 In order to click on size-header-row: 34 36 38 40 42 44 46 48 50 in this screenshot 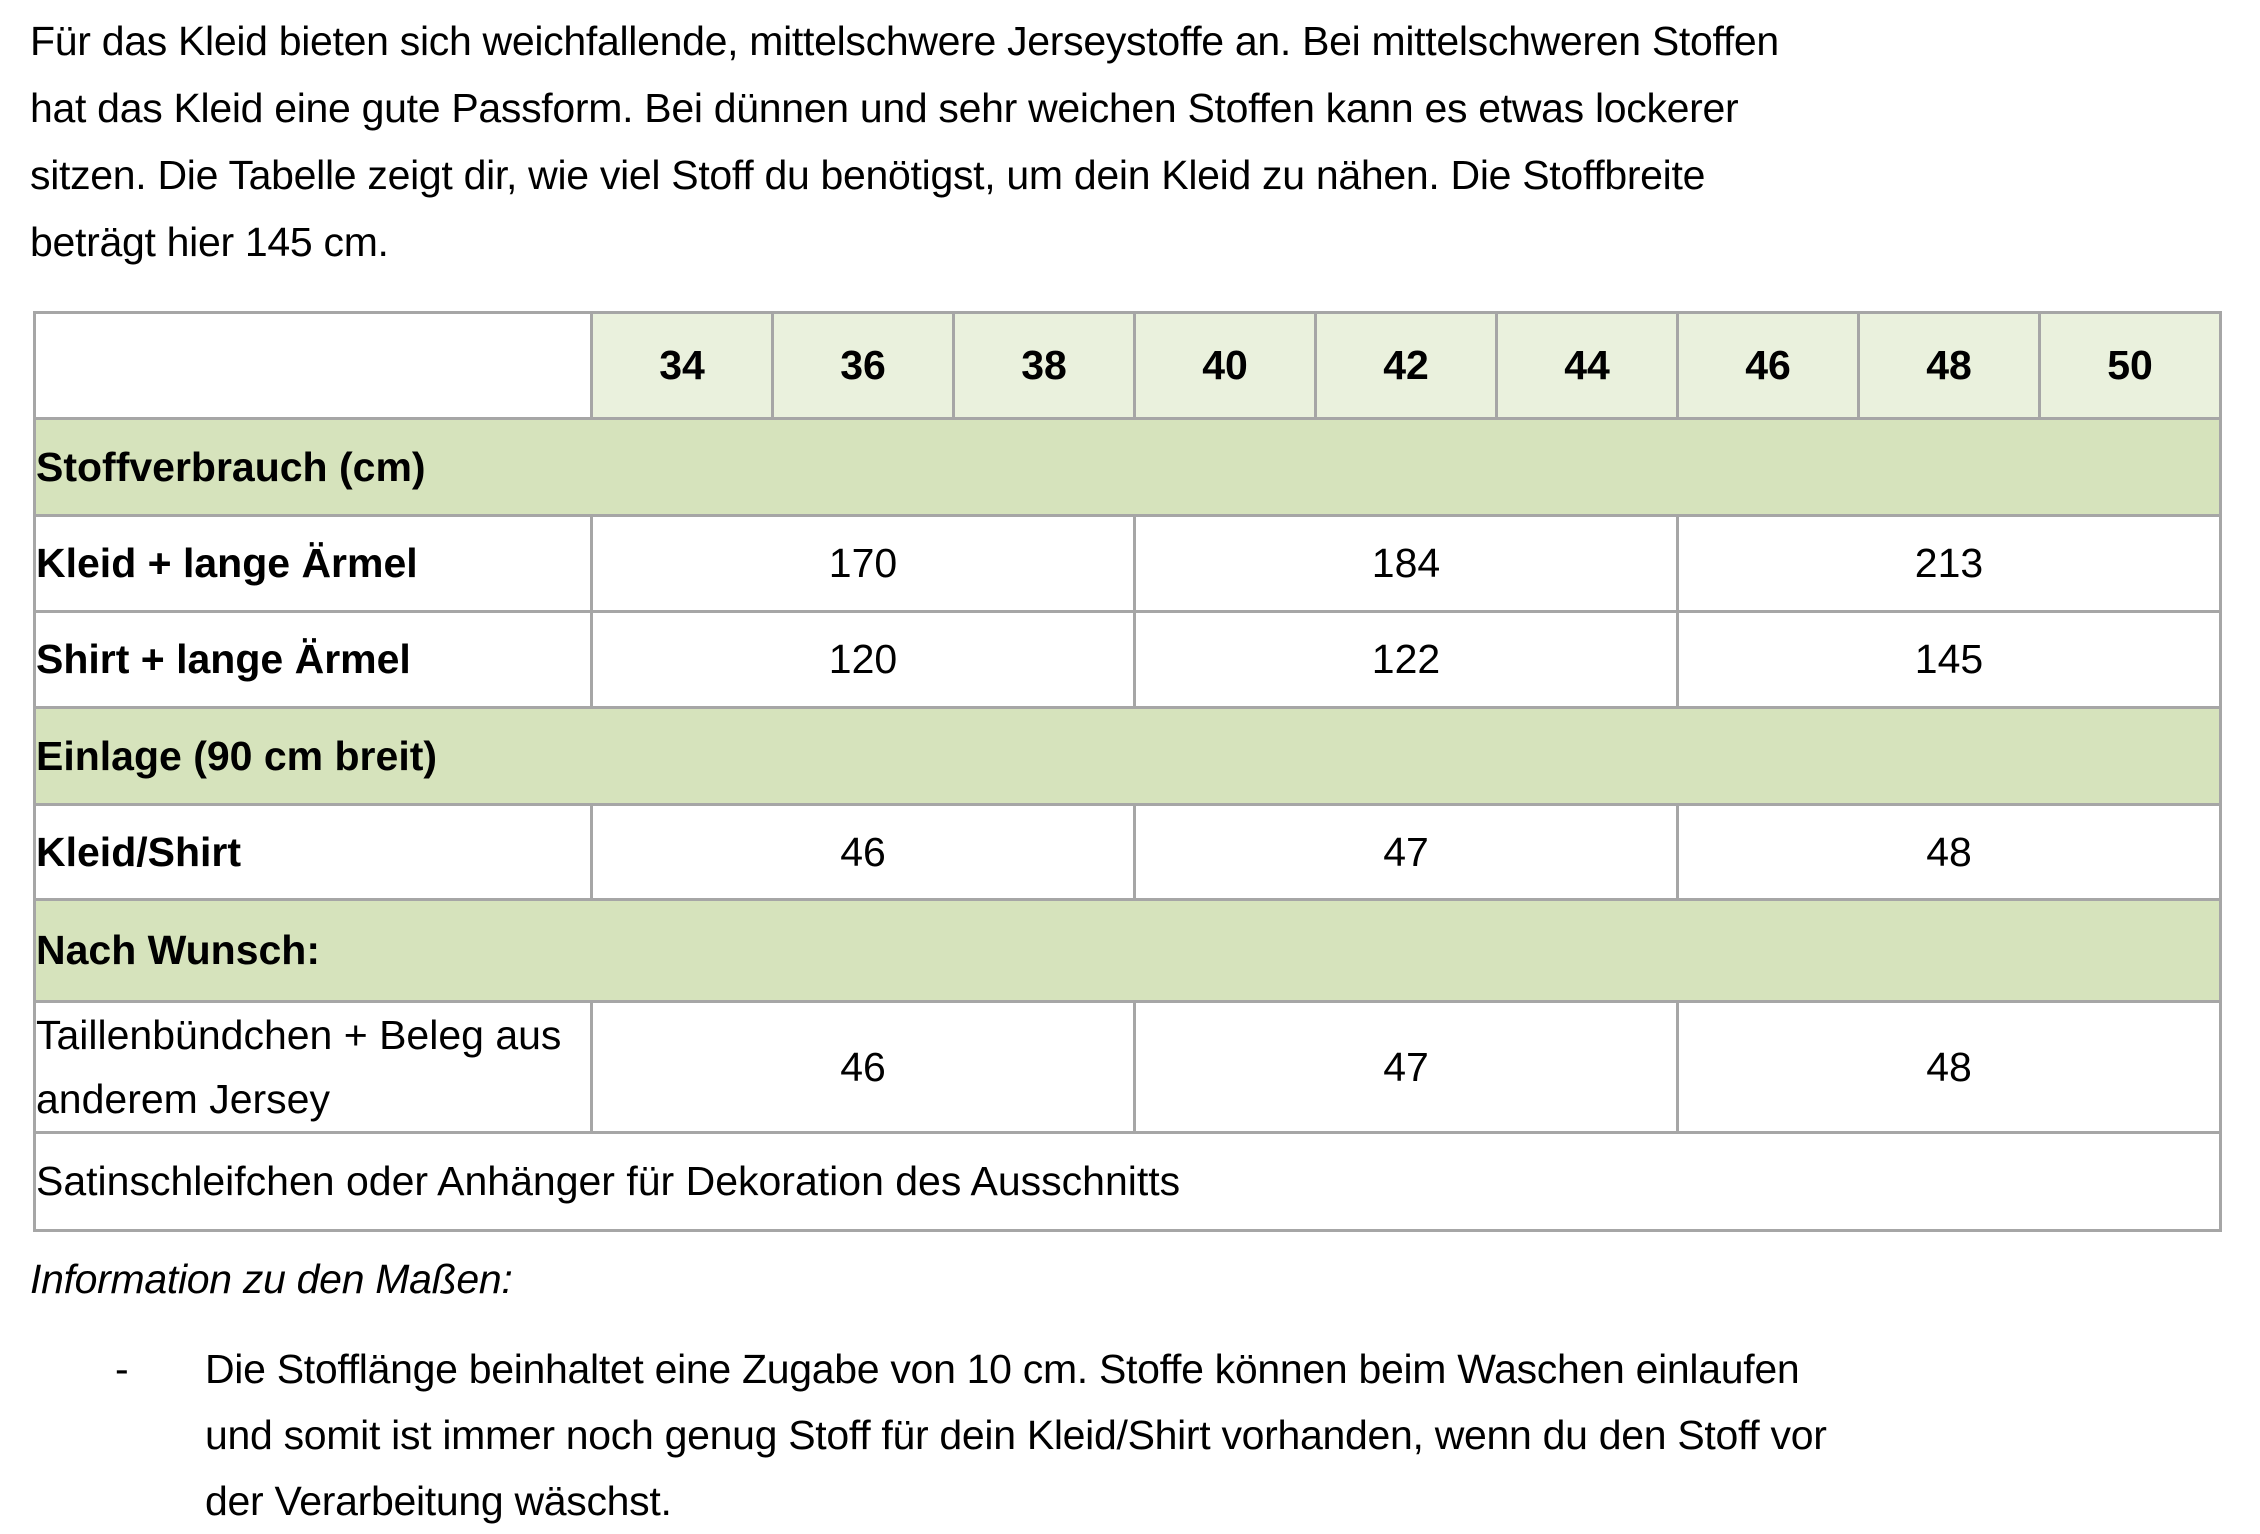, I will do `click(1127, 365)`.